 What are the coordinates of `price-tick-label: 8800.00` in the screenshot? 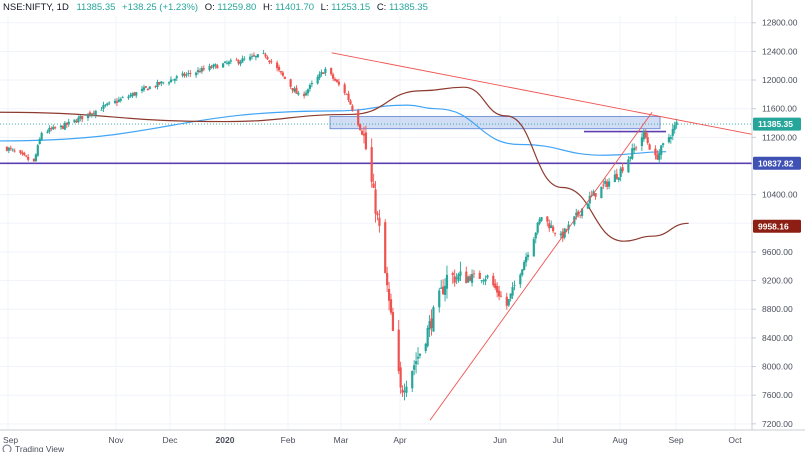 It's located at (777, 309).